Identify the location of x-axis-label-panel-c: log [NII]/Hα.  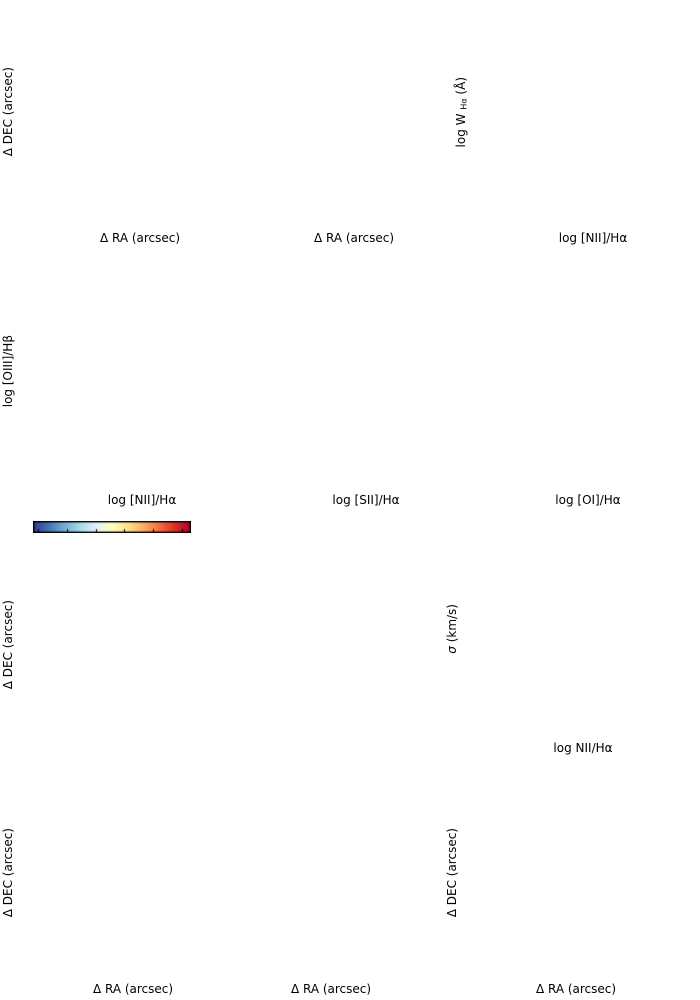
(593, 238).